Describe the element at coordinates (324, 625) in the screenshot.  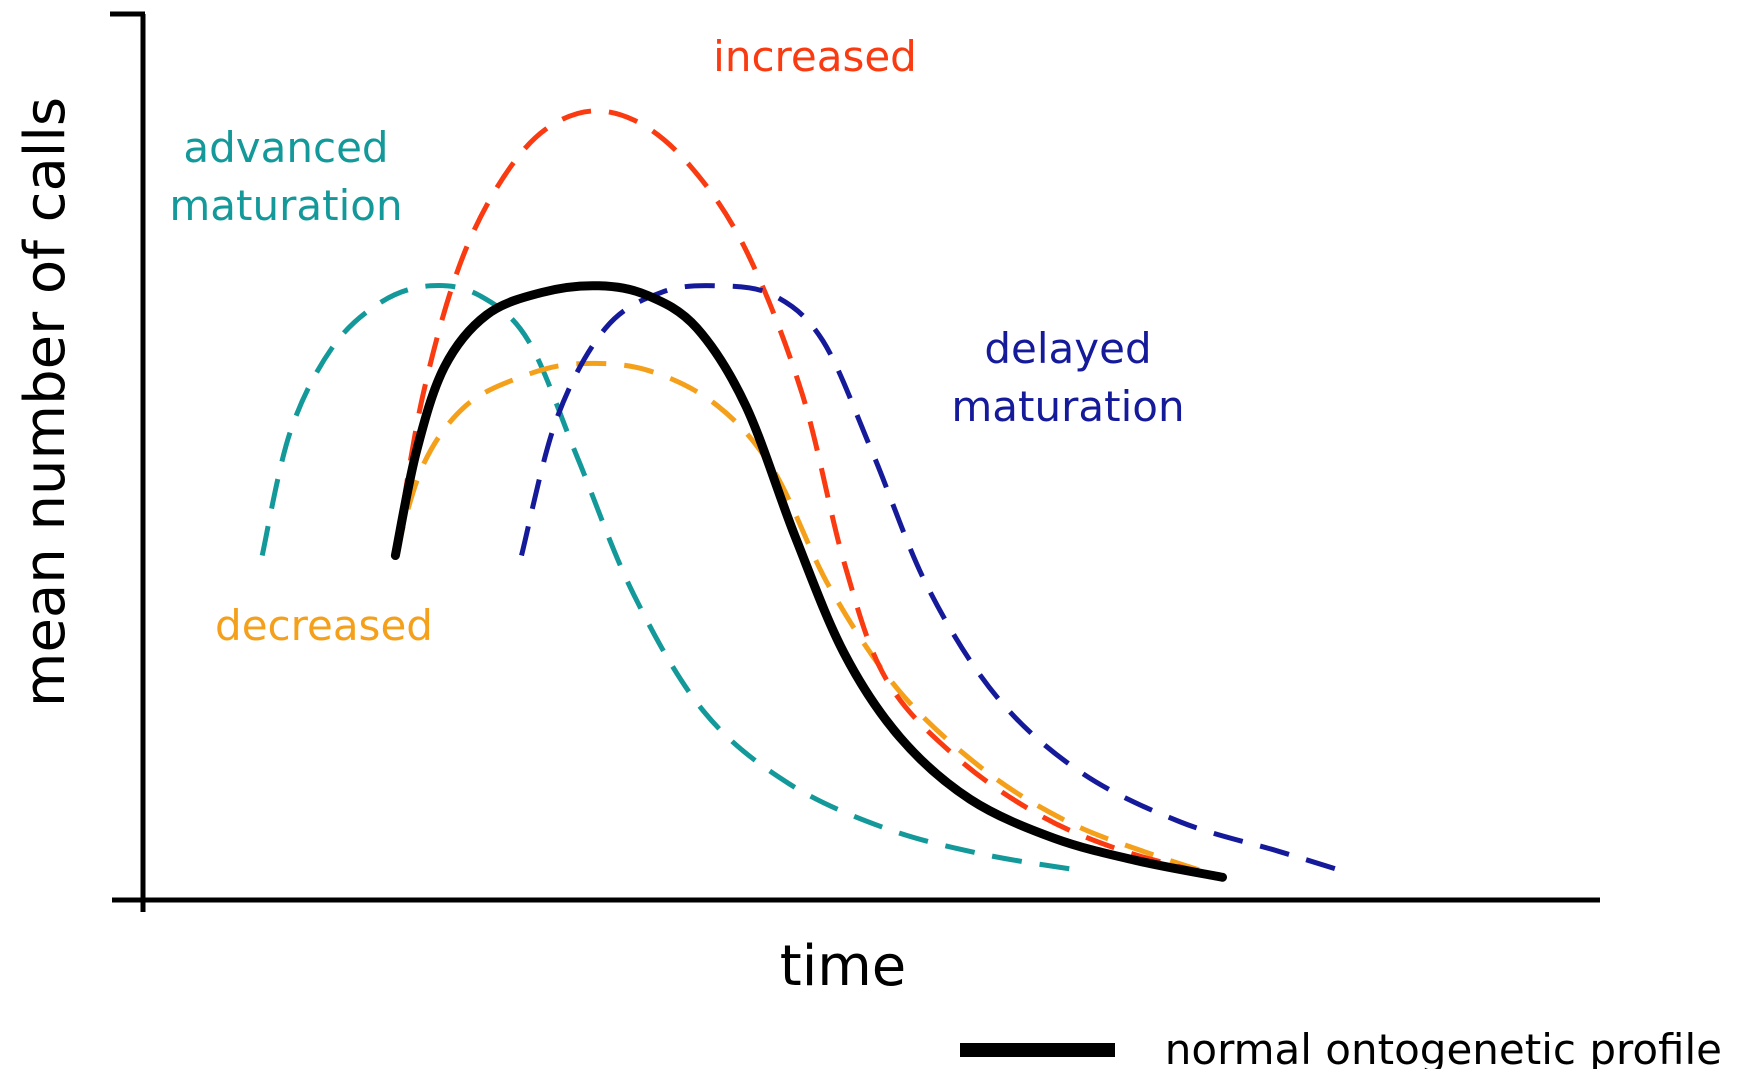
I see `label-decreased: decreased` at that location.